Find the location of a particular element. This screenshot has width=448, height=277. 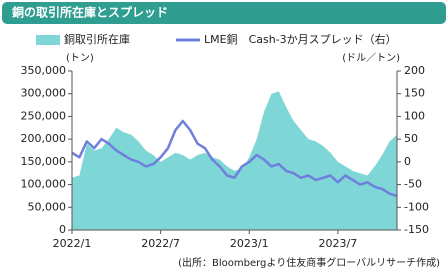

y2-tick-label: -100 is located at coordinates (416, 206).